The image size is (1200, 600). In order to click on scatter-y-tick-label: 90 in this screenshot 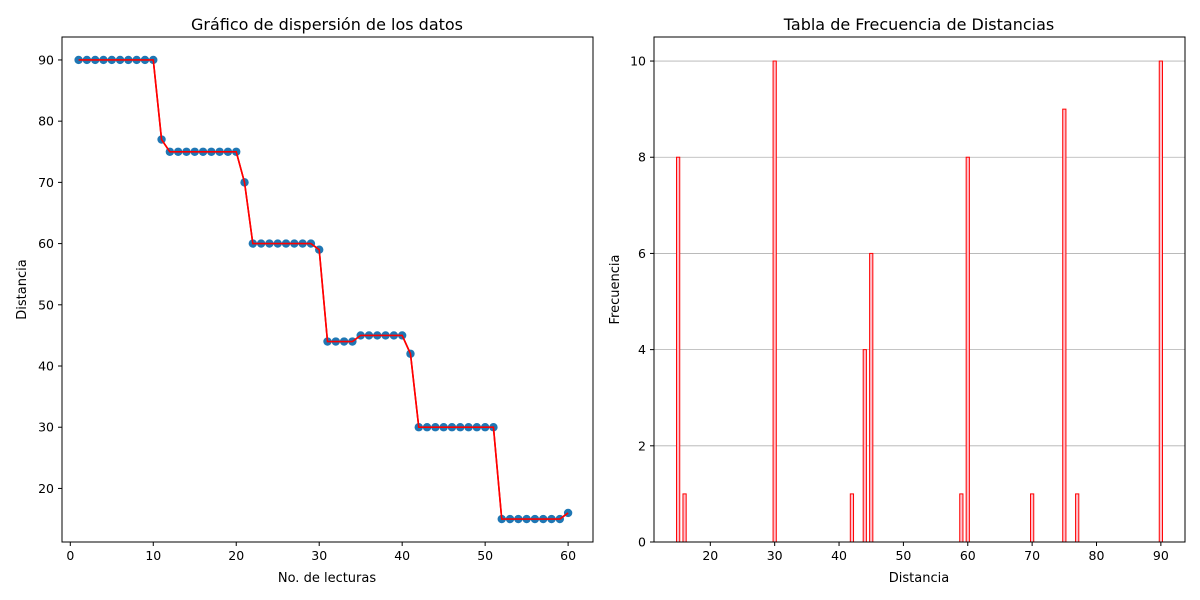, I will do `click(46, 59)`.